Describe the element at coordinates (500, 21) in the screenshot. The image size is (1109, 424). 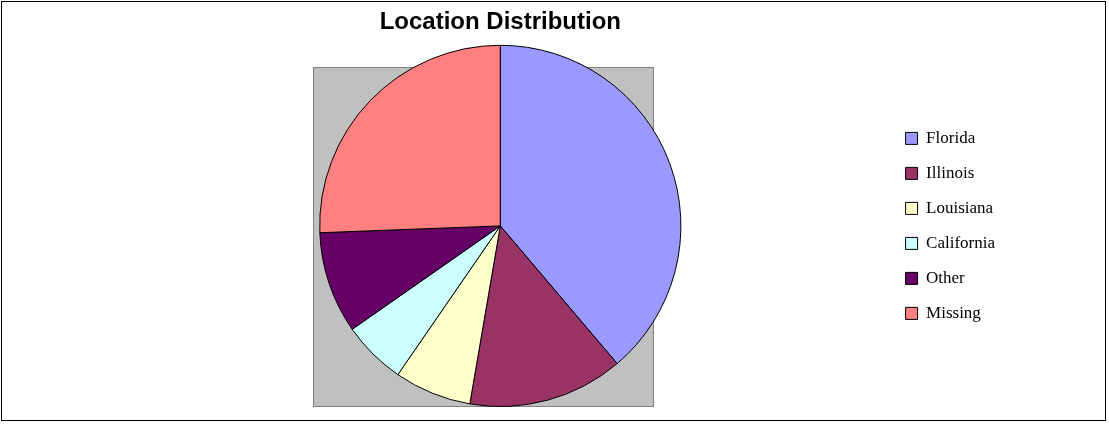
I see `chart-title: Location Distribution` at that location.